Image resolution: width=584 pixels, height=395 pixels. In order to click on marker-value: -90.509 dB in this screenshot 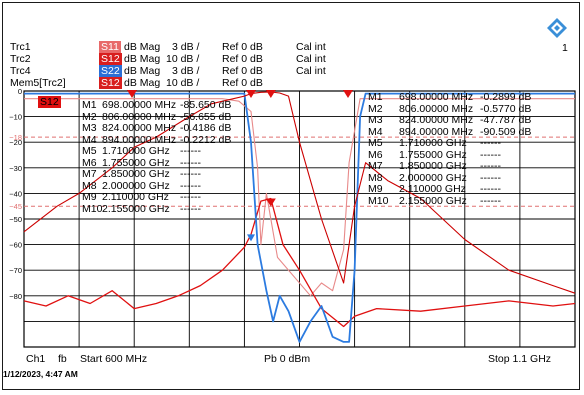, I will do `click(506, 131)`.